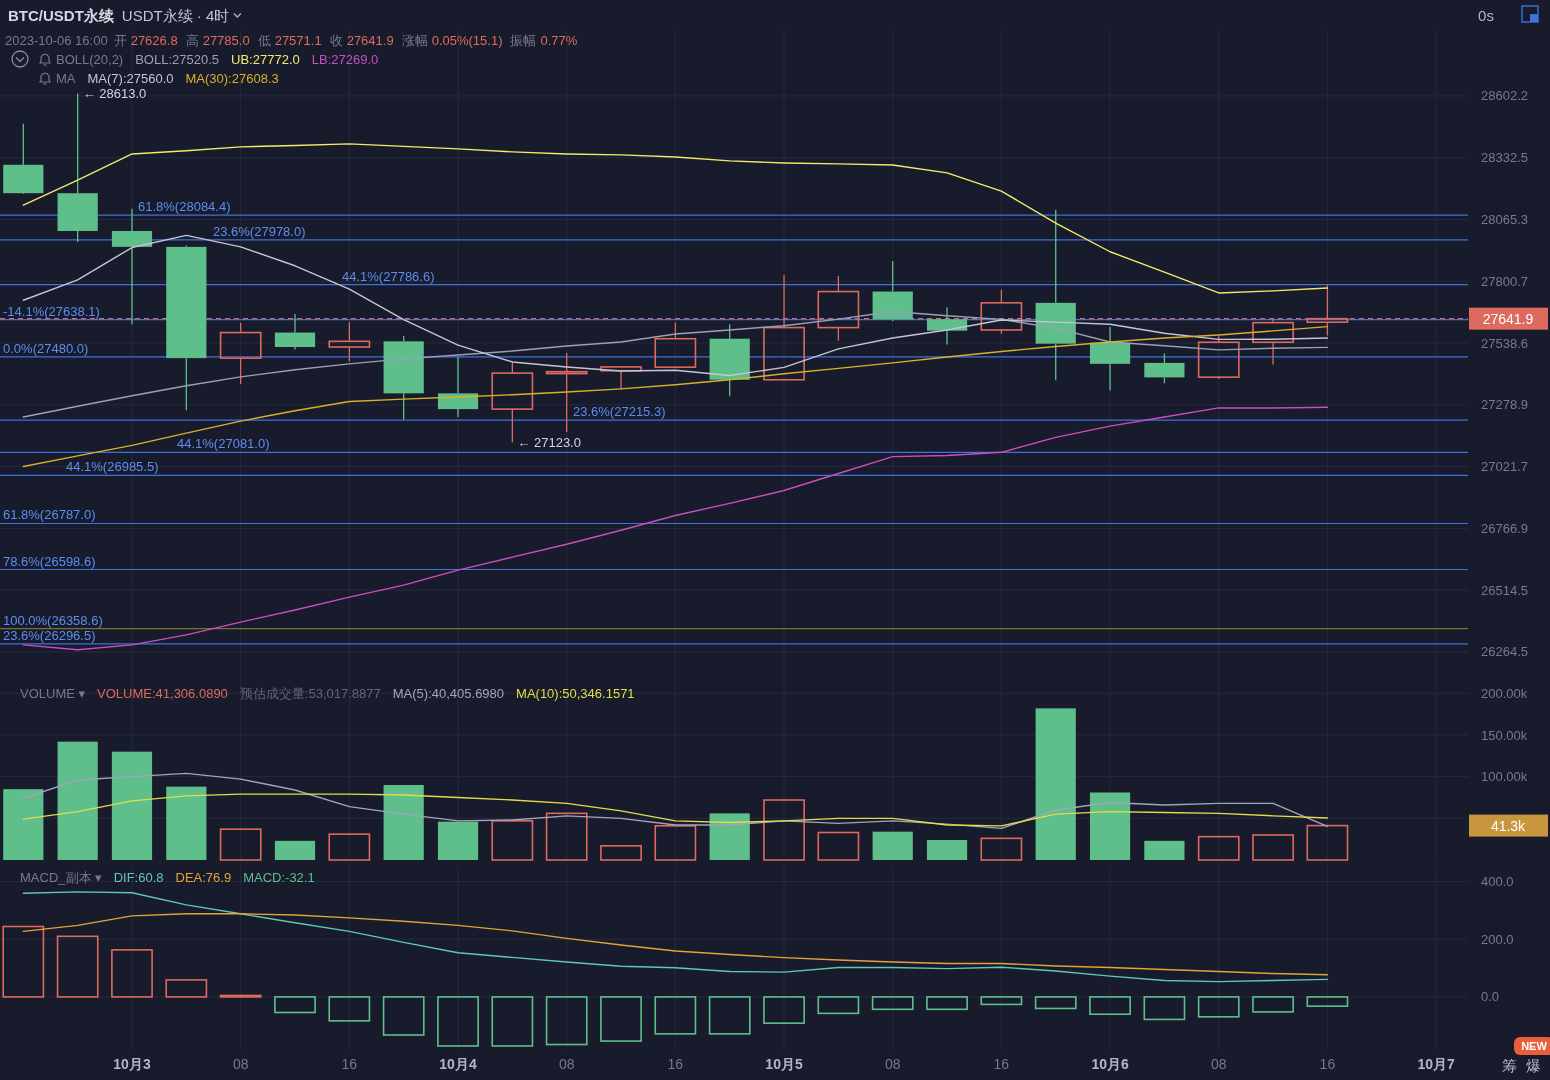 The height and width of the screenshot is (1080, 1550). What do you see at coordinates (61, 15) in the screenshot?
I see `chart-title: BTC/USDT永续` at bounding box center [61, 15].